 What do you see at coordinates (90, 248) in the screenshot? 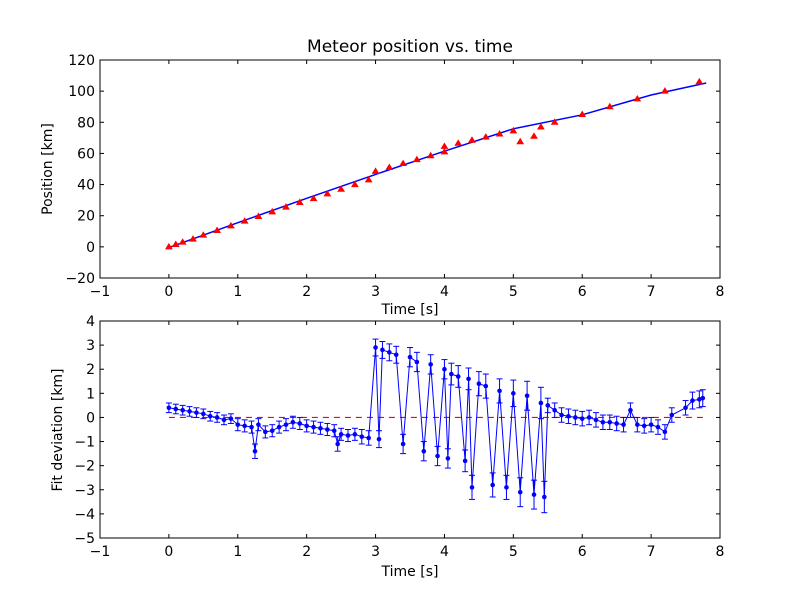
I see `position-plot-y-tick-label: 0` at bounding box center [90, 248].